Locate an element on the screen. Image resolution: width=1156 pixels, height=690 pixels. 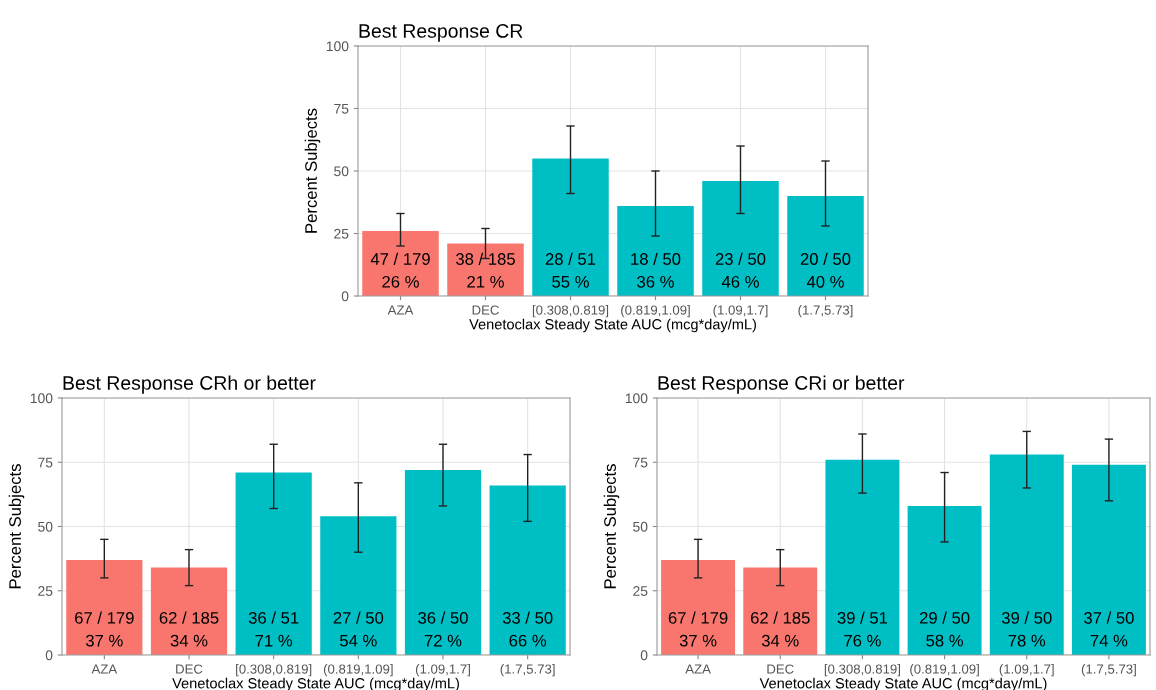
chart-title: Best Response CRh or better is located at coordinates (189, 384).